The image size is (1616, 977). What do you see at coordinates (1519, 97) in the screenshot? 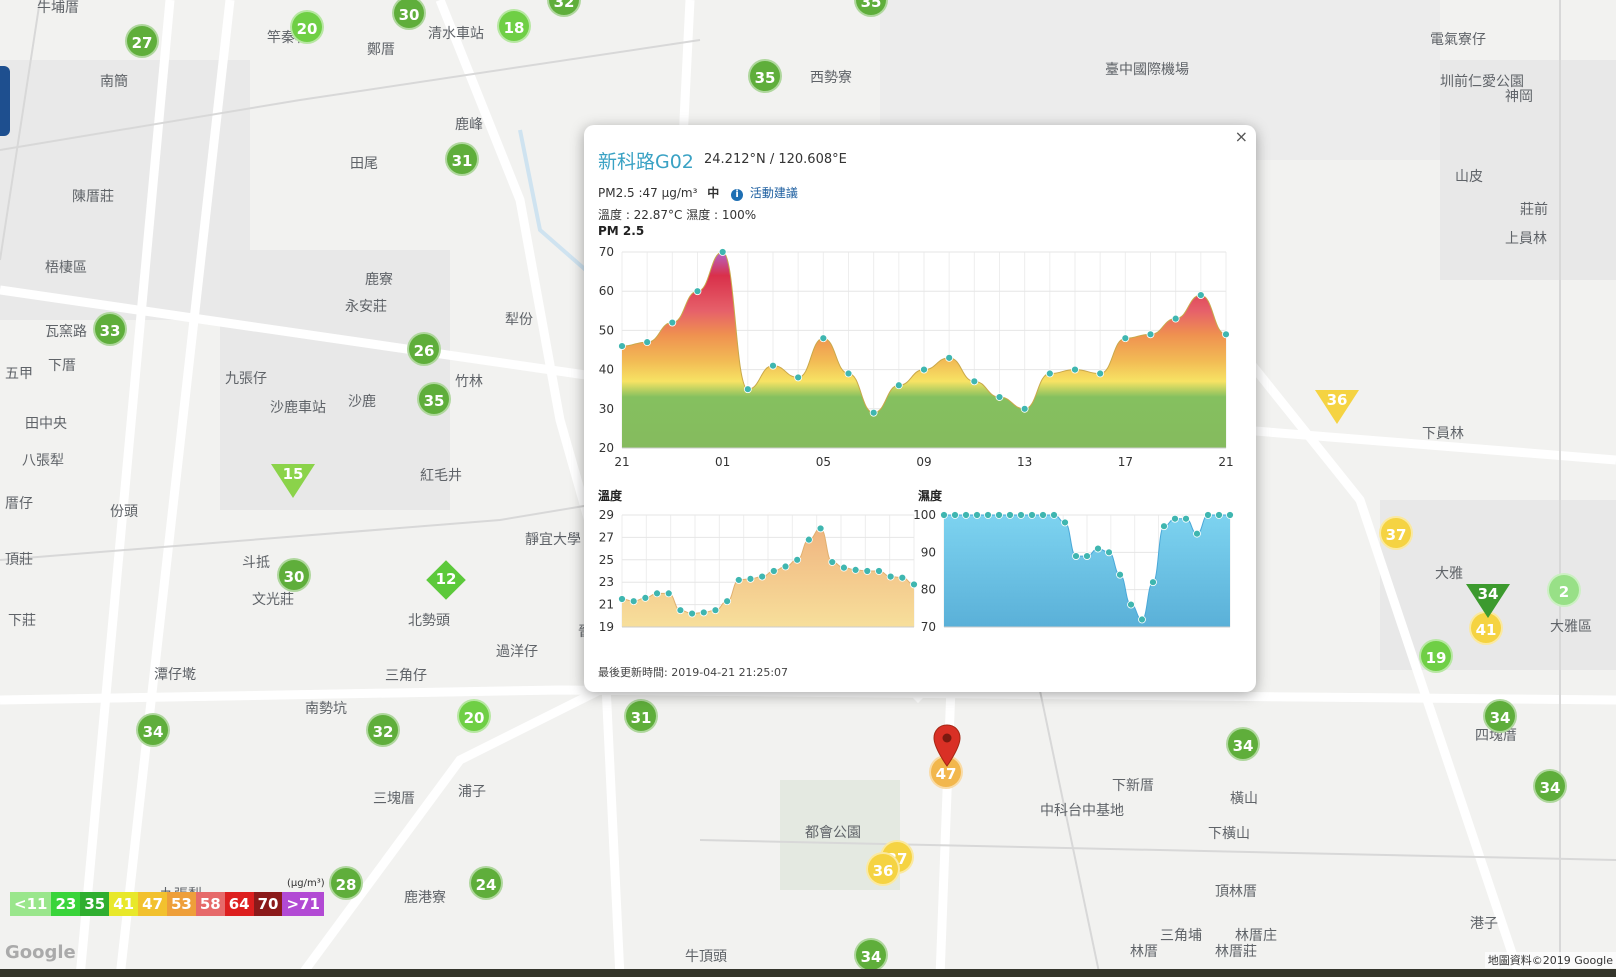
I see `place-label: 神岡` at bounding box center [1519, 97].